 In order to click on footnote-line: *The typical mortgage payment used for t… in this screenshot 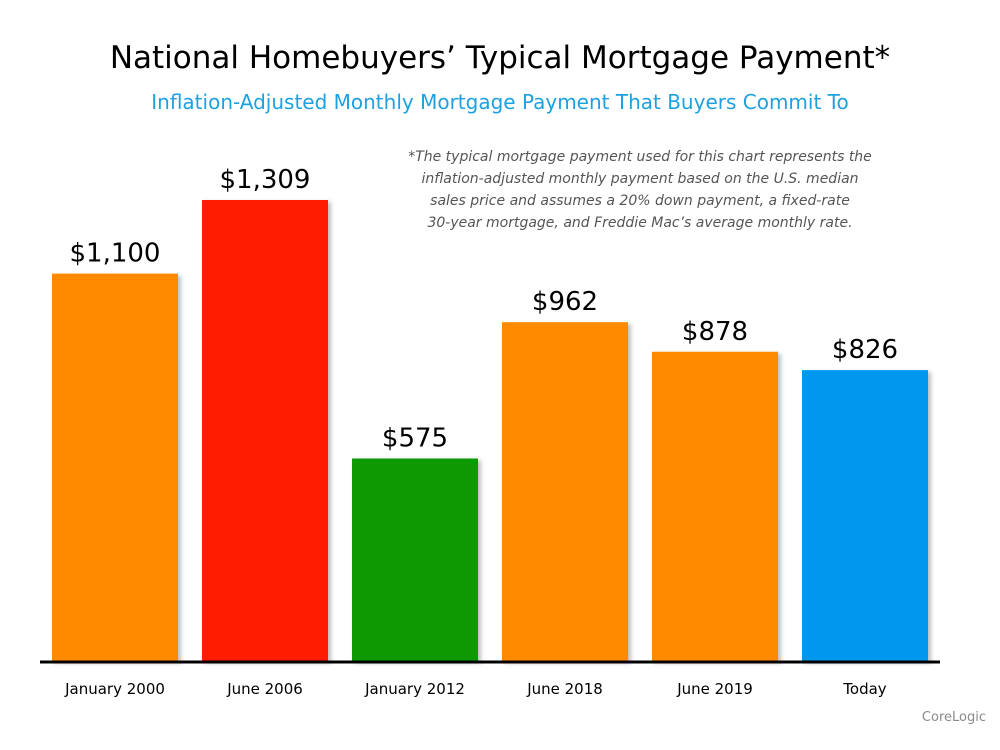, I will do `click(640, 157)`.